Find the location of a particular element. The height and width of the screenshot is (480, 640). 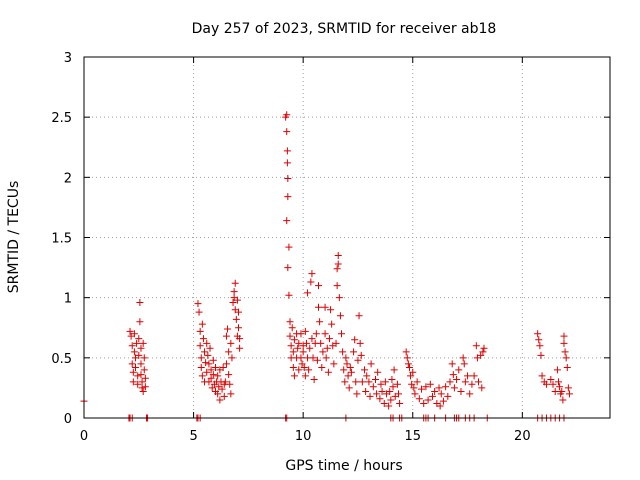

x-tick-label: 10 is located at coordinates (303, 436).